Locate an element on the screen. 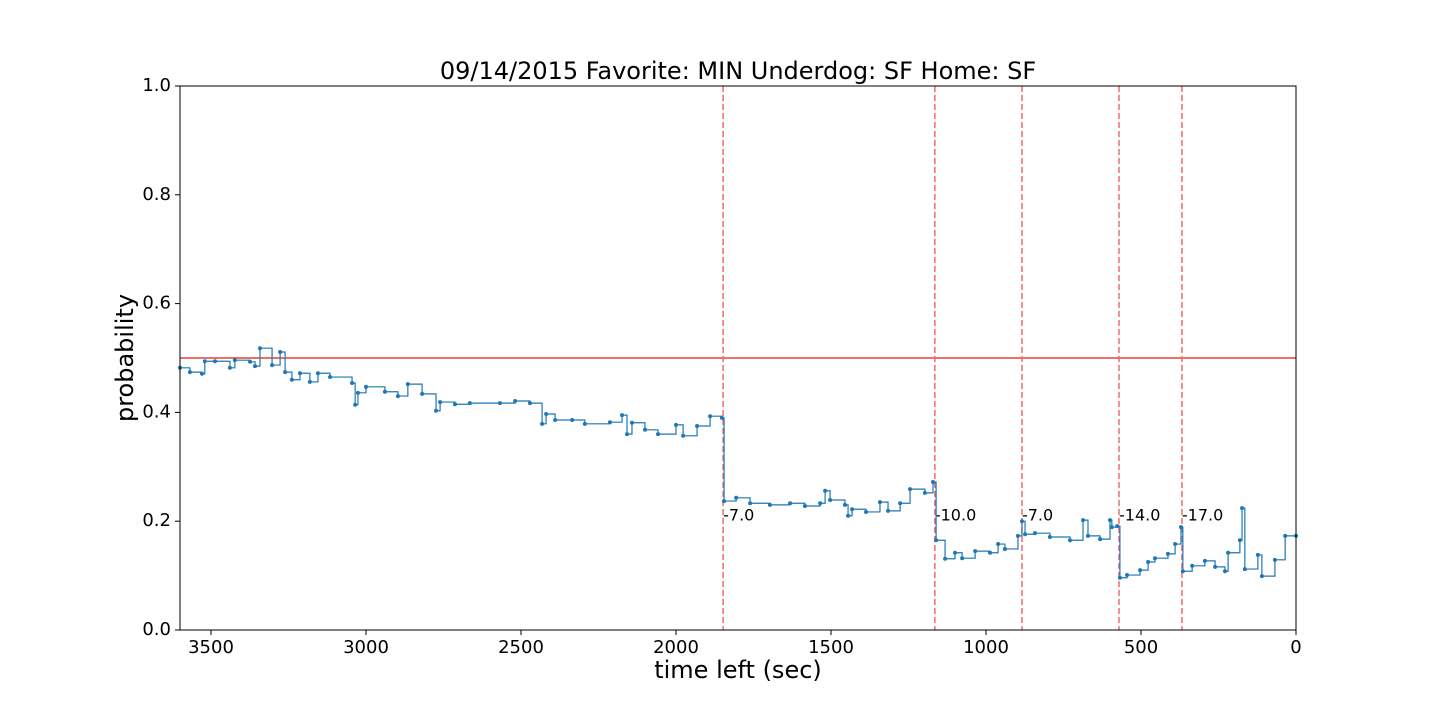  y-tick-label: 0.2 is located at coordinates (156, 520).